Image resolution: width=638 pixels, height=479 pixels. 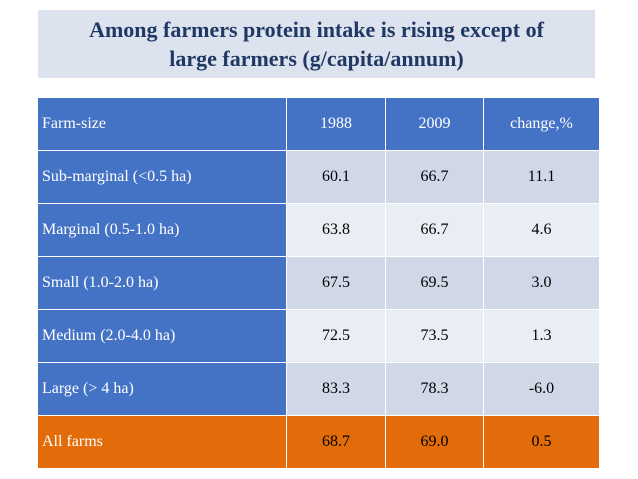 What do you see at coordinates (434, 442) in the screenshot?
I see `total-2009-cell: 69.0` at bounding box center [434, 442].